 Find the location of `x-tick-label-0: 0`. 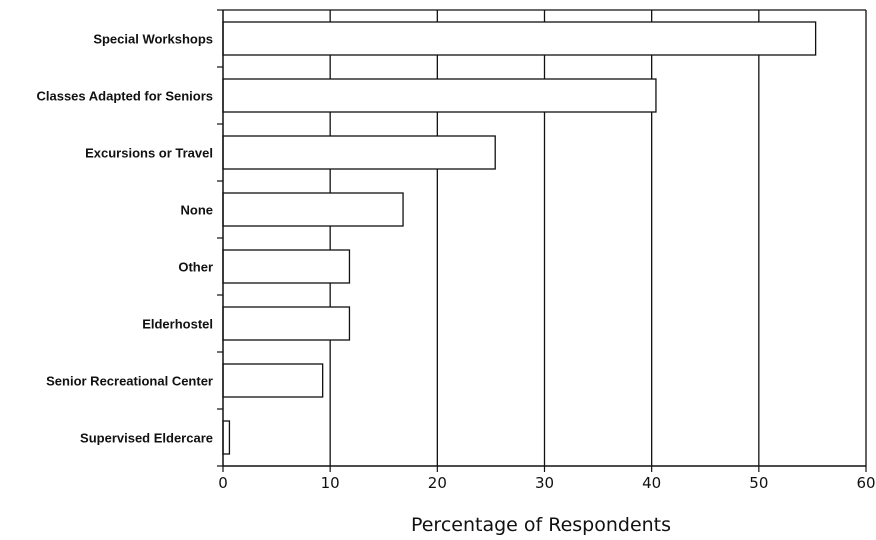

x-tick-label-0: 0 is located at coordinates (223, 483).